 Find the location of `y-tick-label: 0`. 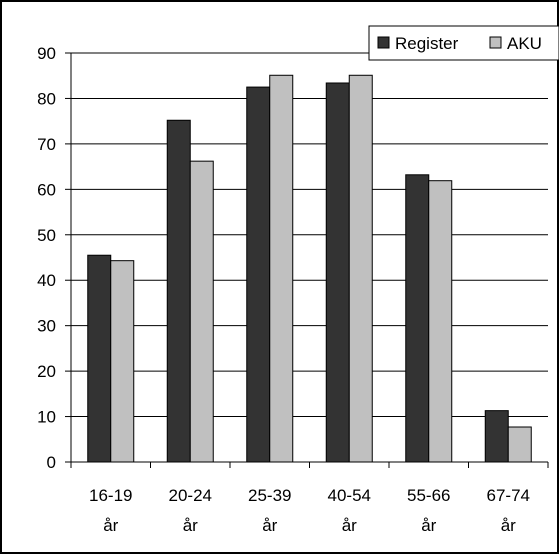

y-tick-label: 0 is located at coordinates (51, 462).